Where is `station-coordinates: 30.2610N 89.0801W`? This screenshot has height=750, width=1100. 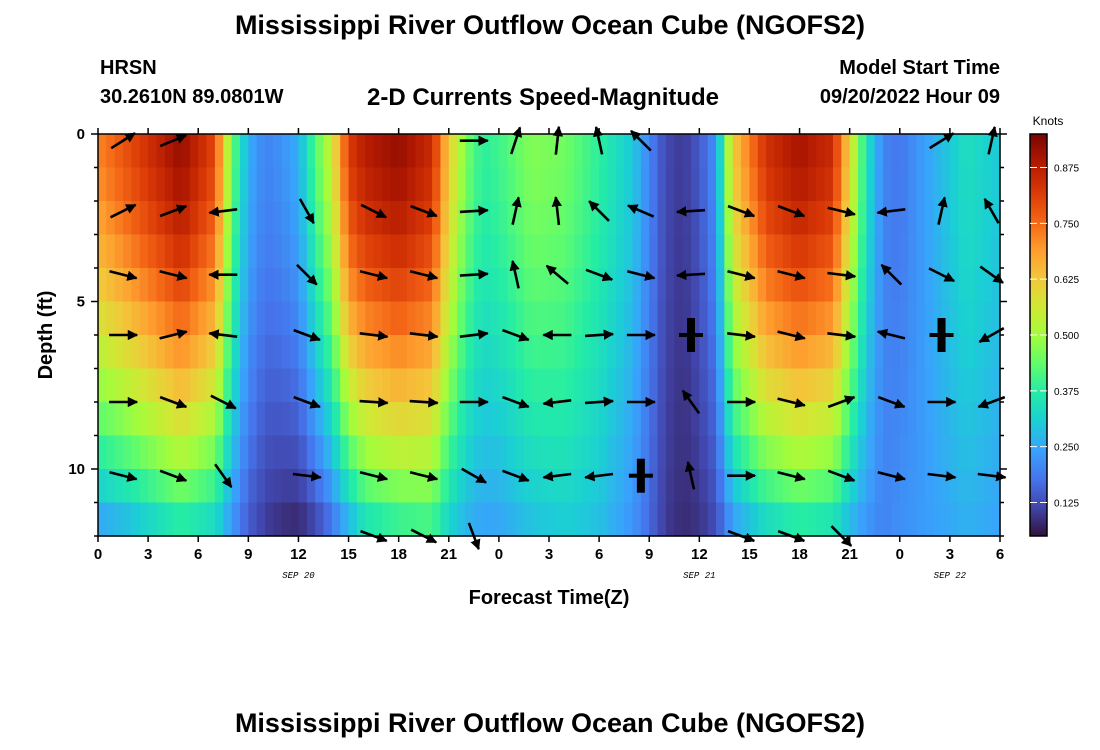
station-coordinates: 30.2610N 89.0801W is located at coordinates (192, 97).